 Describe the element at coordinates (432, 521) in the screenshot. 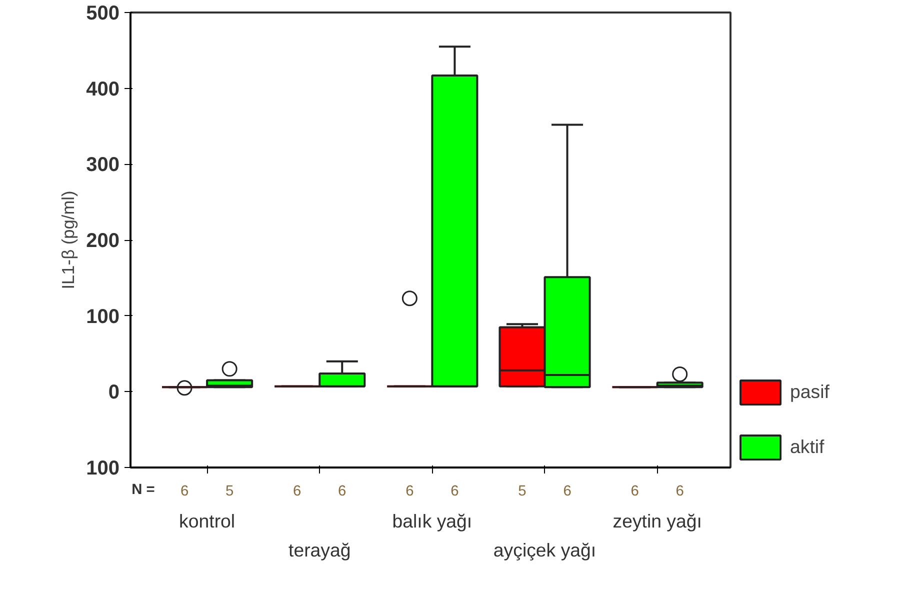

I see `x-tick-label: balık yağı` at that location.